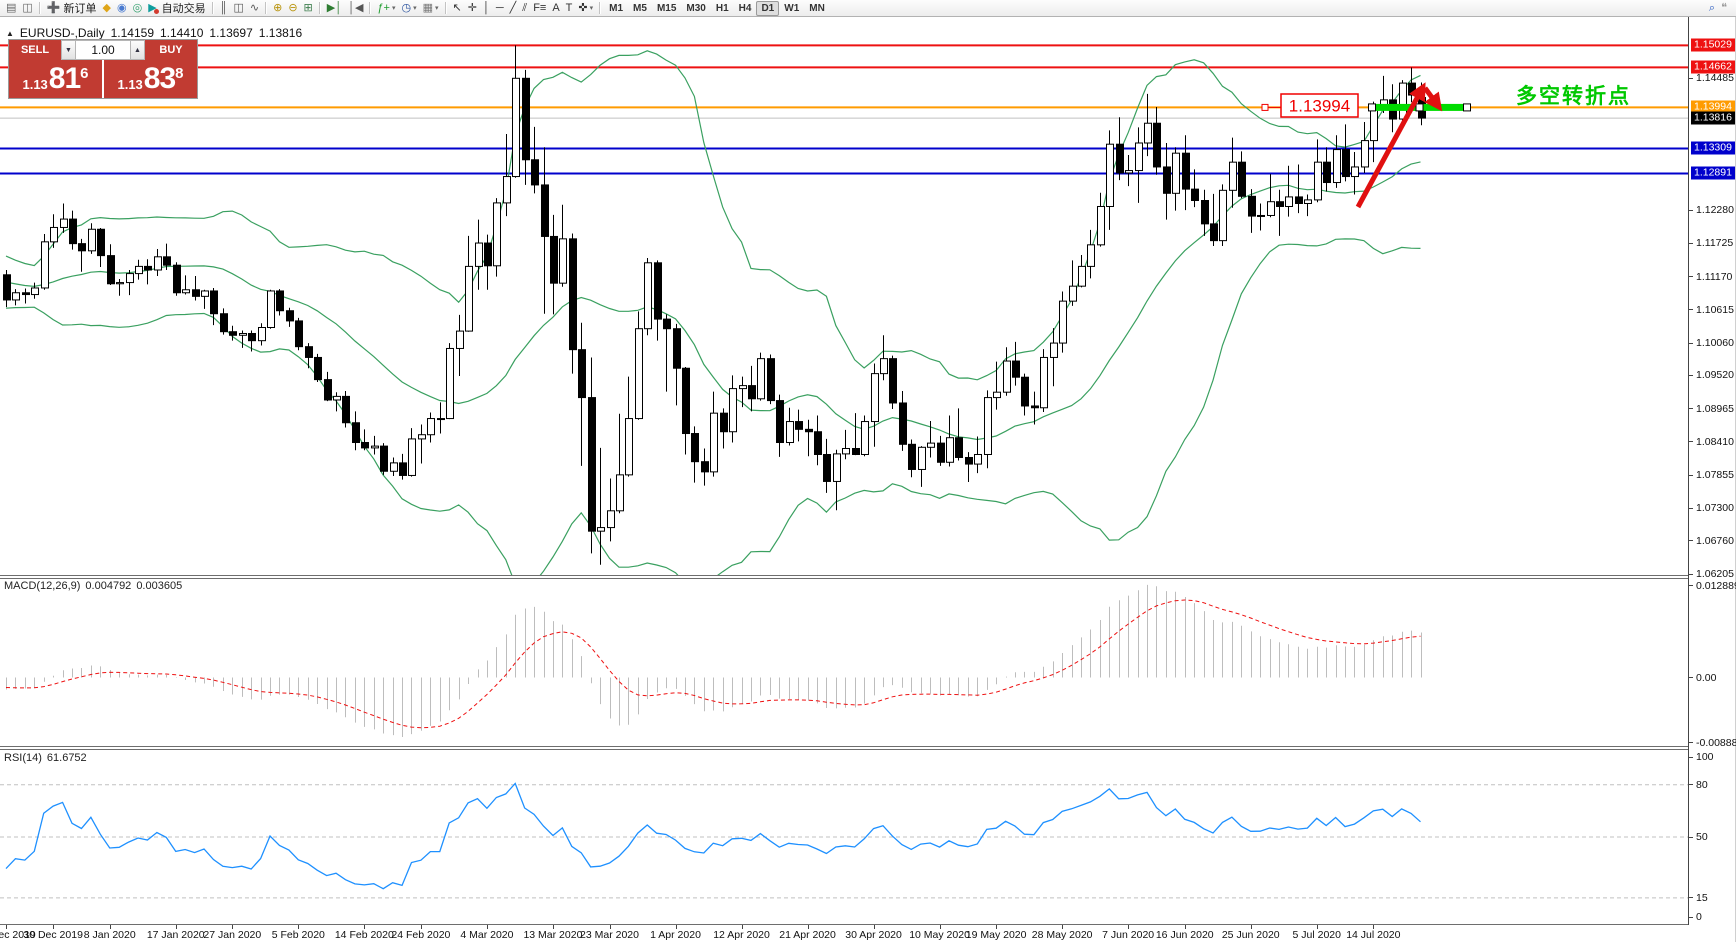  I want to click on time-tick-label: 19 May 2020, so click(996, 935).